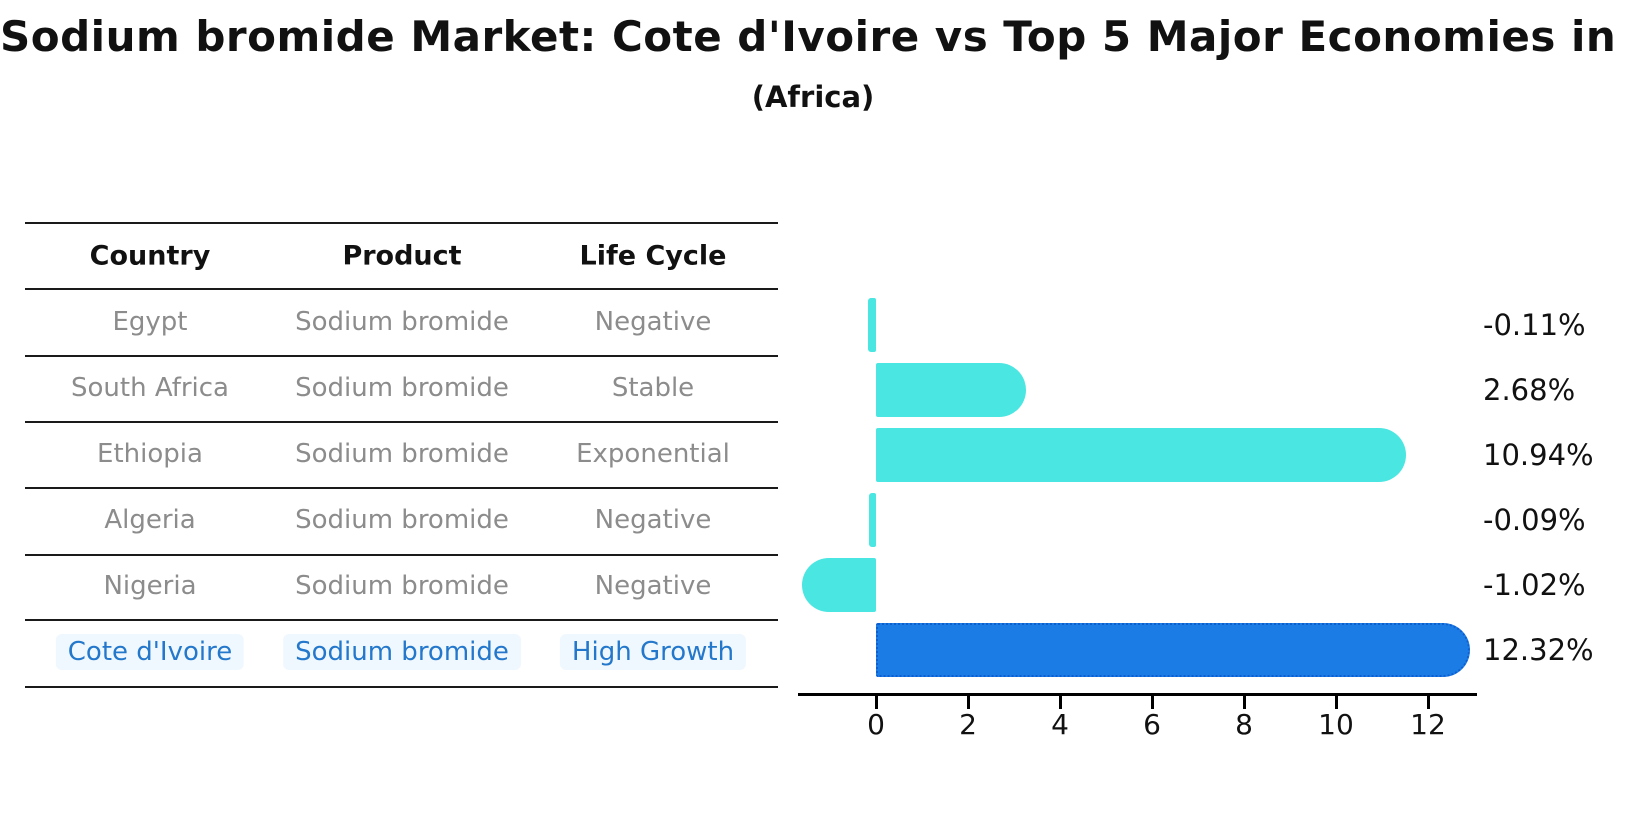 The image size is (1626, 823). I want to click on table-cell-country: Egypt, so click(150, 322).